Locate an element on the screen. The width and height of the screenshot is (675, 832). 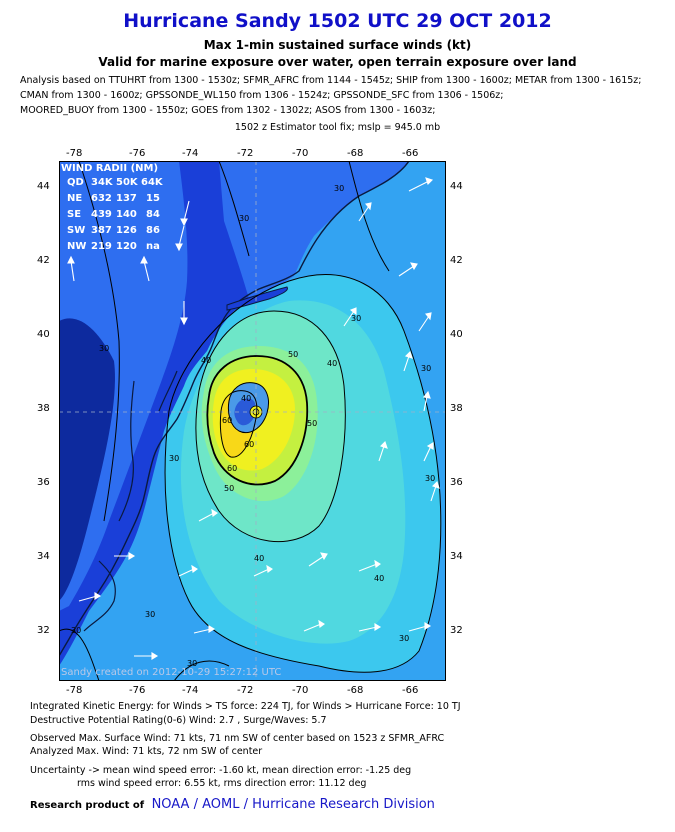
x-tick-top: -72 is located at coordinates (245, 153).